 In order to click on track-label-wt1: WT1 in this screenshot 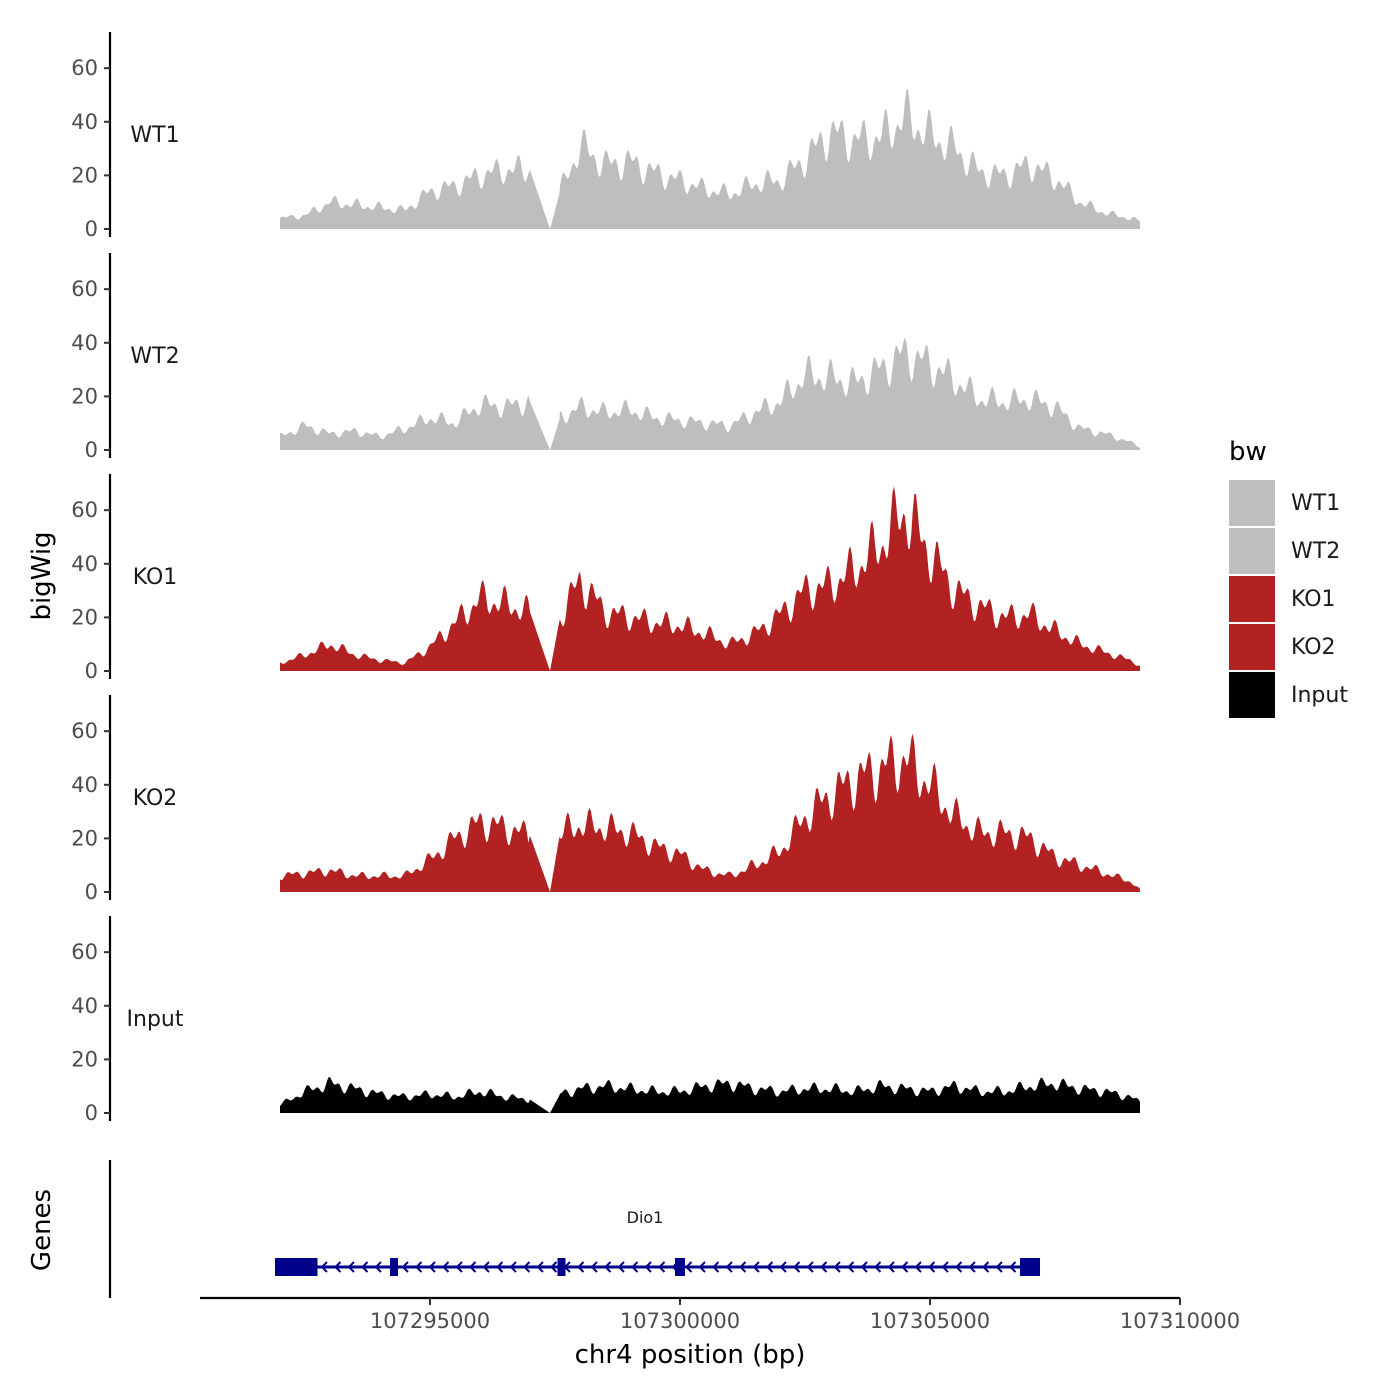, I will do `click(154, 135)`.